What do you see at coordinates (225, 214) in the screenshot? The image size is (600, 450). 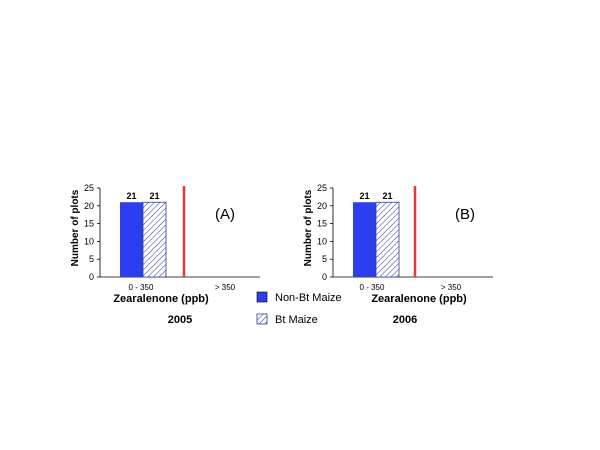 I see `panel-label: (A)` at bounding box center [225, 214].